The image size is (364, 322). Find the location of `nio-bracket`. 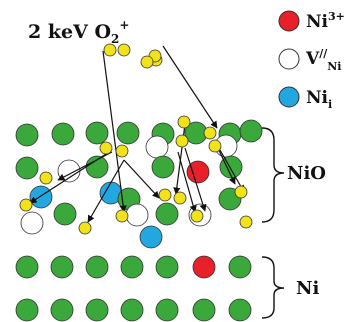

nio-bracket is located at coordinates (273, 175).